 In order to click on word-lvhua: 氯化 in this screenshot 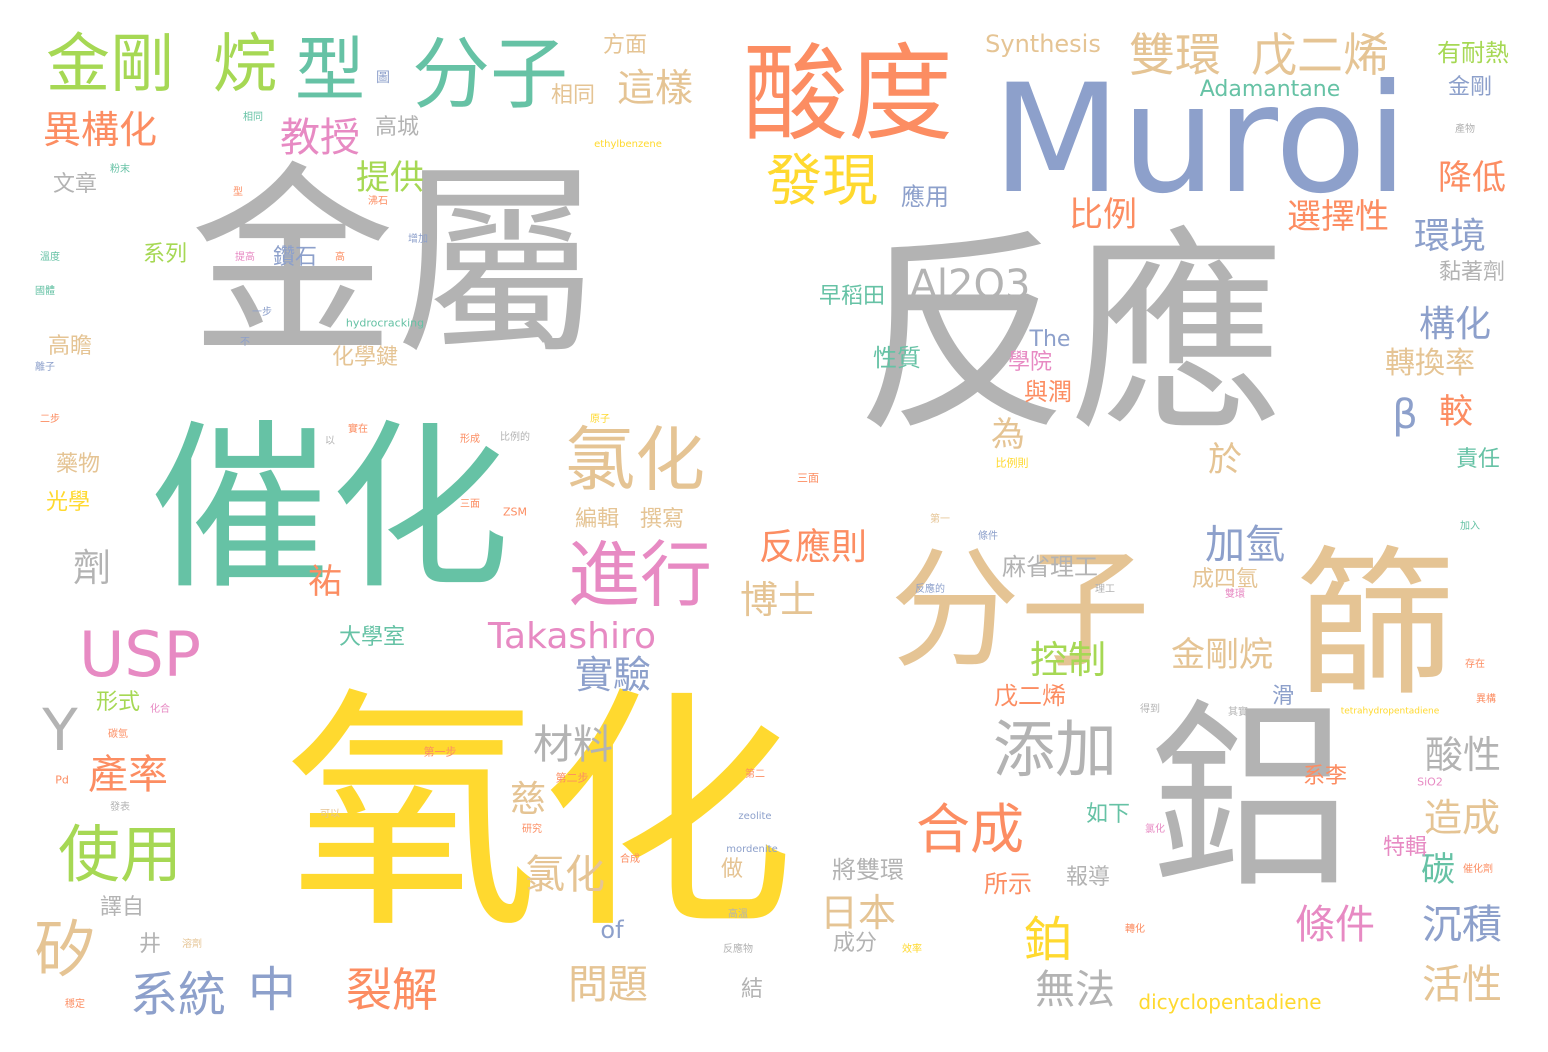, I will do `click(635, 460)`.